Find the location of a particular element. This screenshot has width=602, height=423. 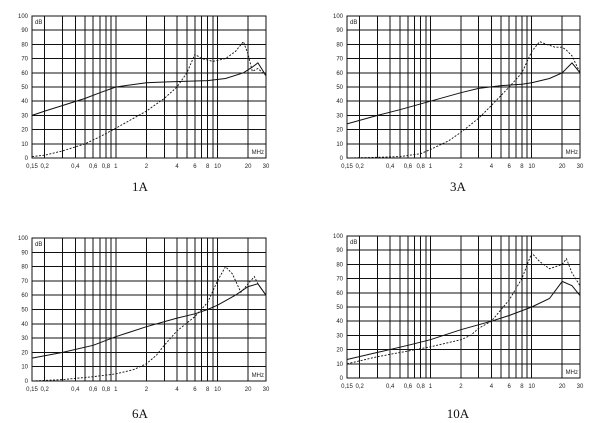

chart-title: 6A is located at coordinates (140, 413).